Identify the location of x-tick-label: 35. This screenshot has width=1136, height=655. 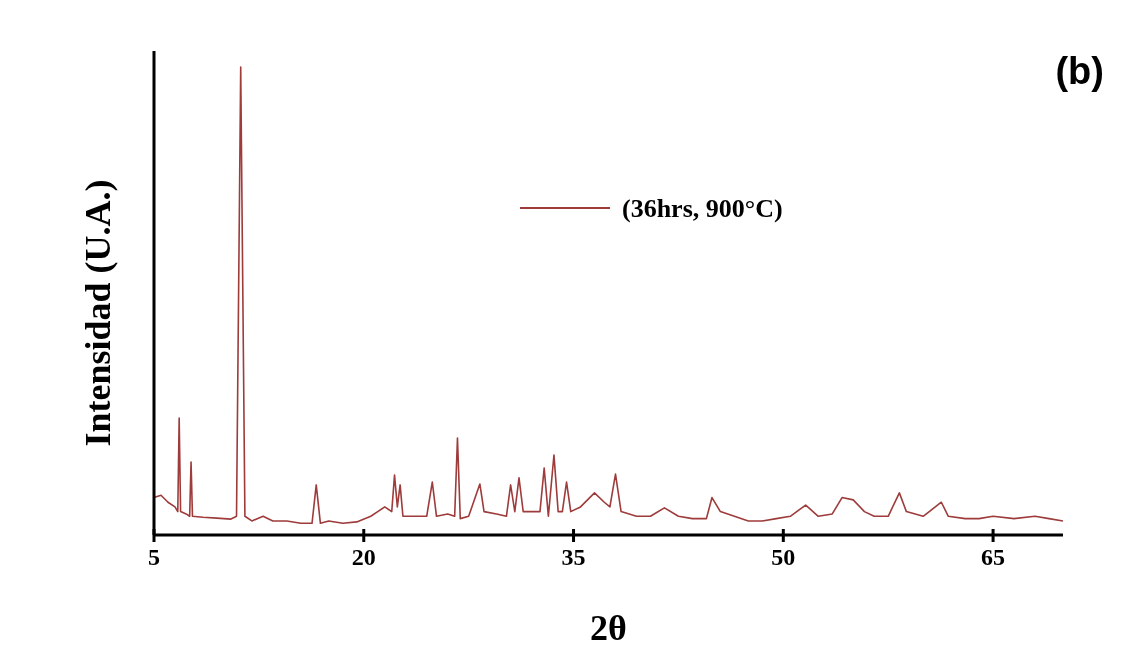
(573, 557).